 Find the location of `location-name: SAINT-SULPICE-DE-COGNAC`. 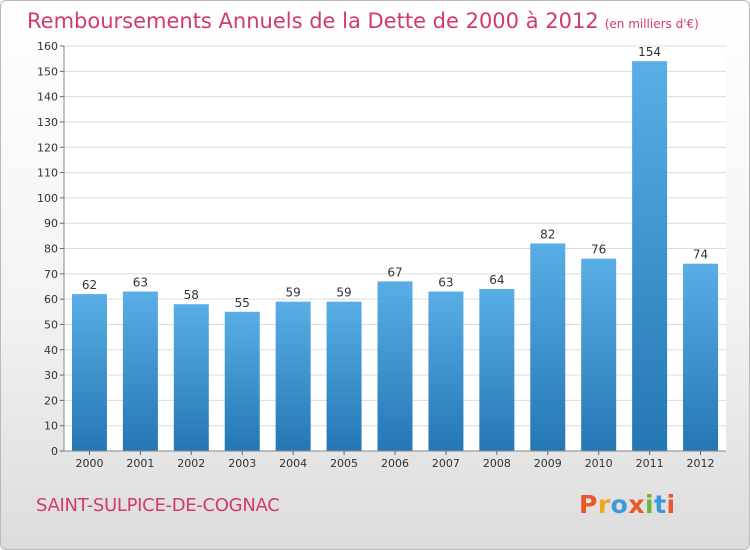

location-name: SAINT-SULPICE-DE-COGNAC is located at coordinates (158, 505).